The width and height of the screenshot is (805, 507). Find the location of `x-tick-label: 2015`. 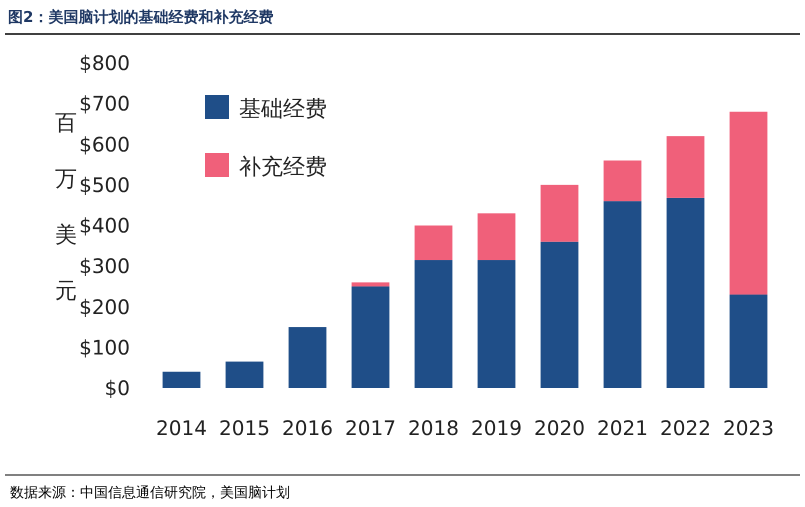

x-tick-label: 2015 is located at coordinates (244, 428).